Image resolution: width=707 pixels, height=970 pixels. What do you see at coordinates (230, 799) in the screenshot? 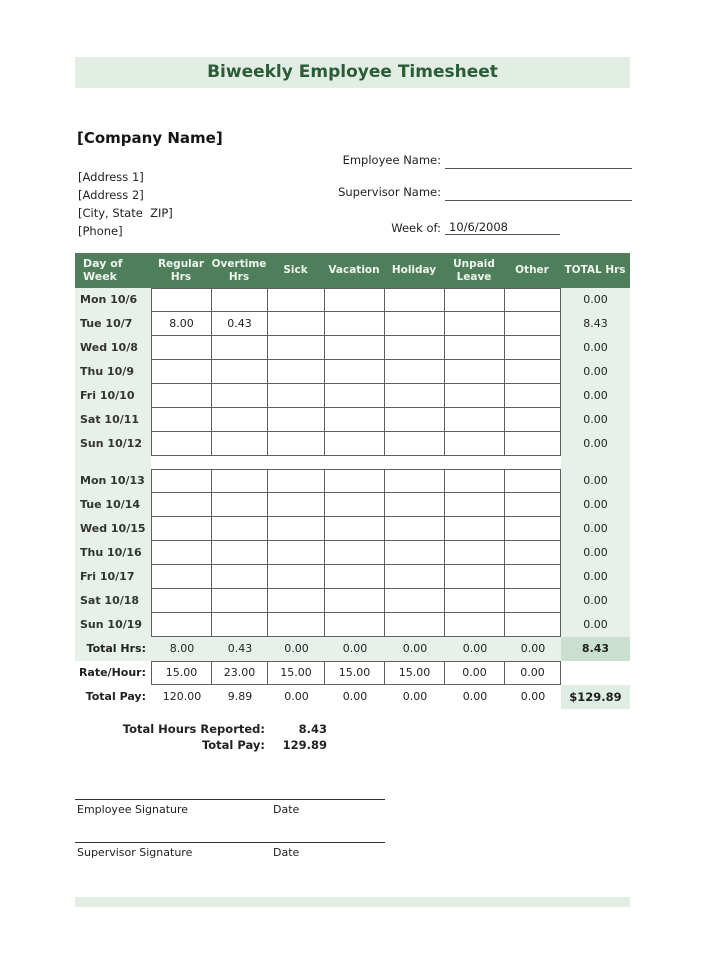
I see `employee-signature-line` at bounding box center [230, 799].